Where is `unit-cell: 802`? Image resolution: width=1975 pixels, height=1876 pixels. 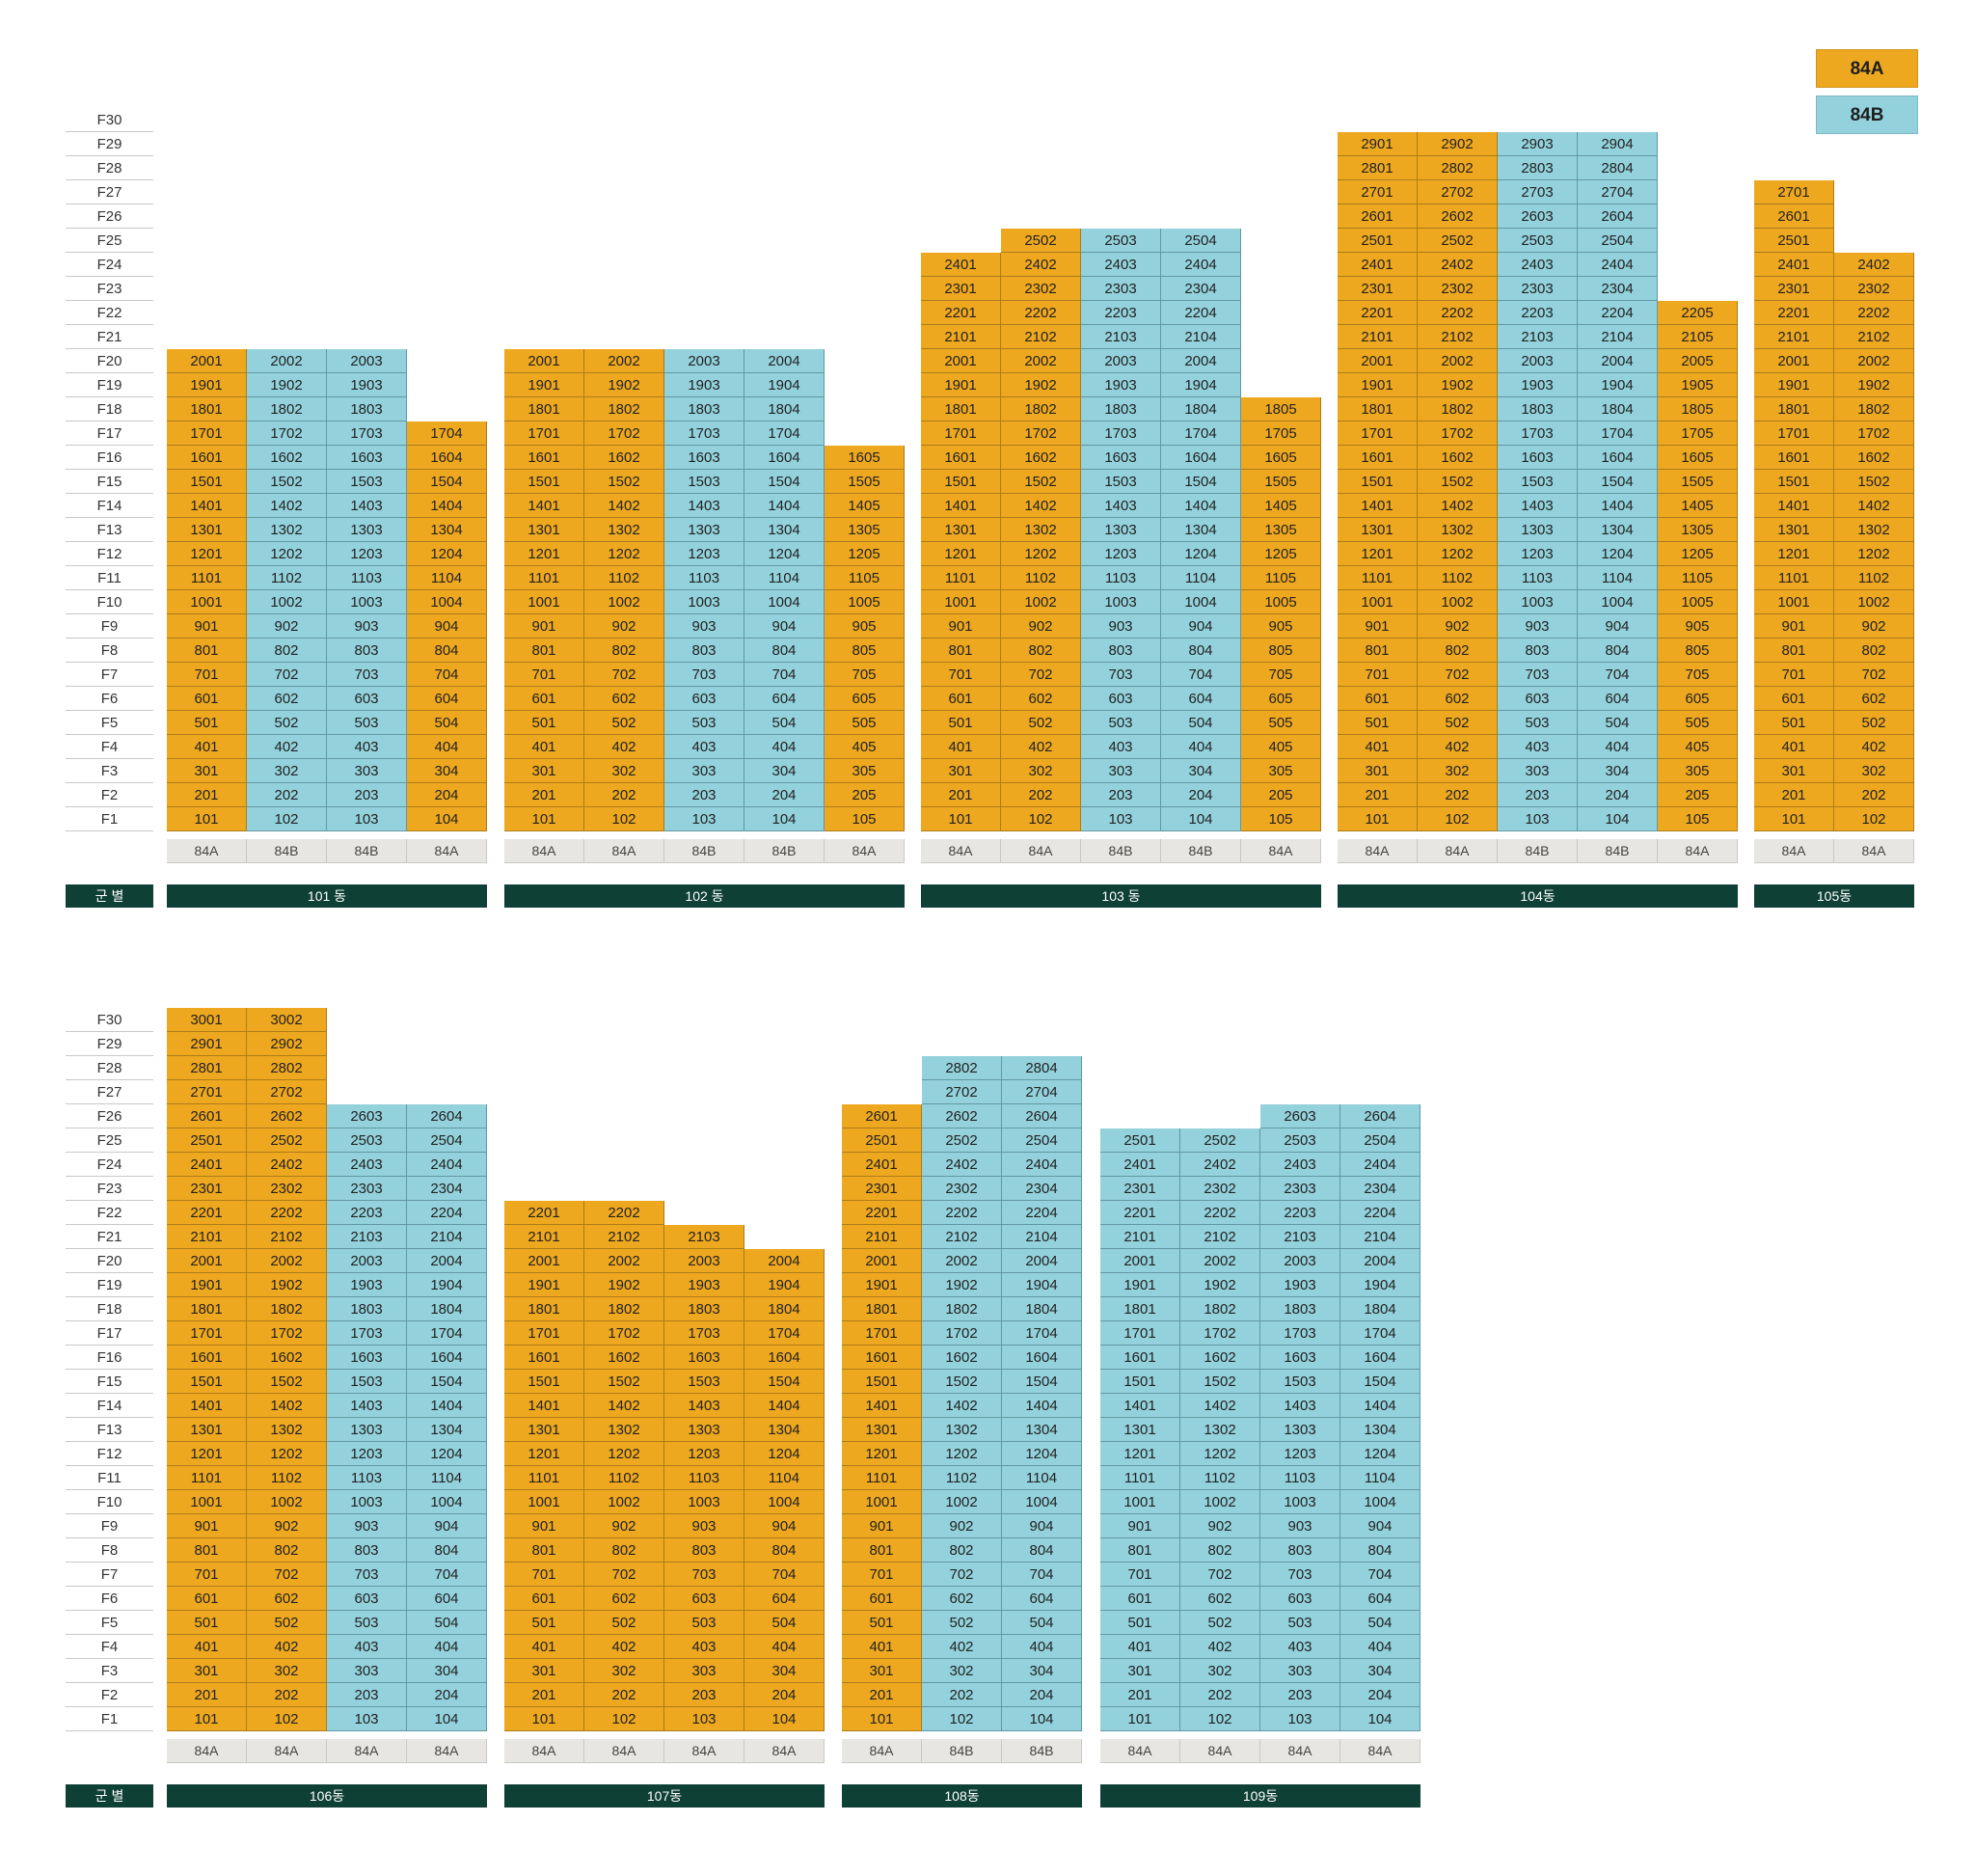 unit-cell: 802 is located at coordinates (962, 1550).